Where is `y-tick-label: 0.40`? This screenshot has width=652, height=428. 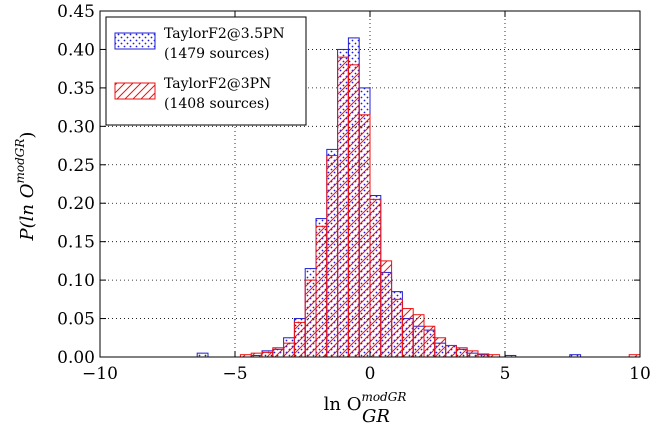 y-tick-label: 0.40 is located at coordinates (76, 50).